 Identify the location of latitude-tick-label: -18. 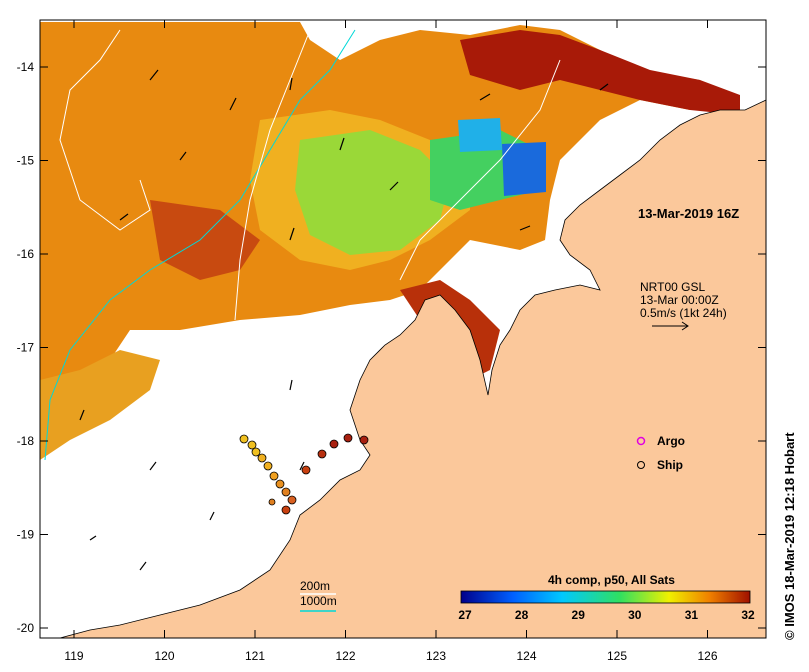
(26, 441).